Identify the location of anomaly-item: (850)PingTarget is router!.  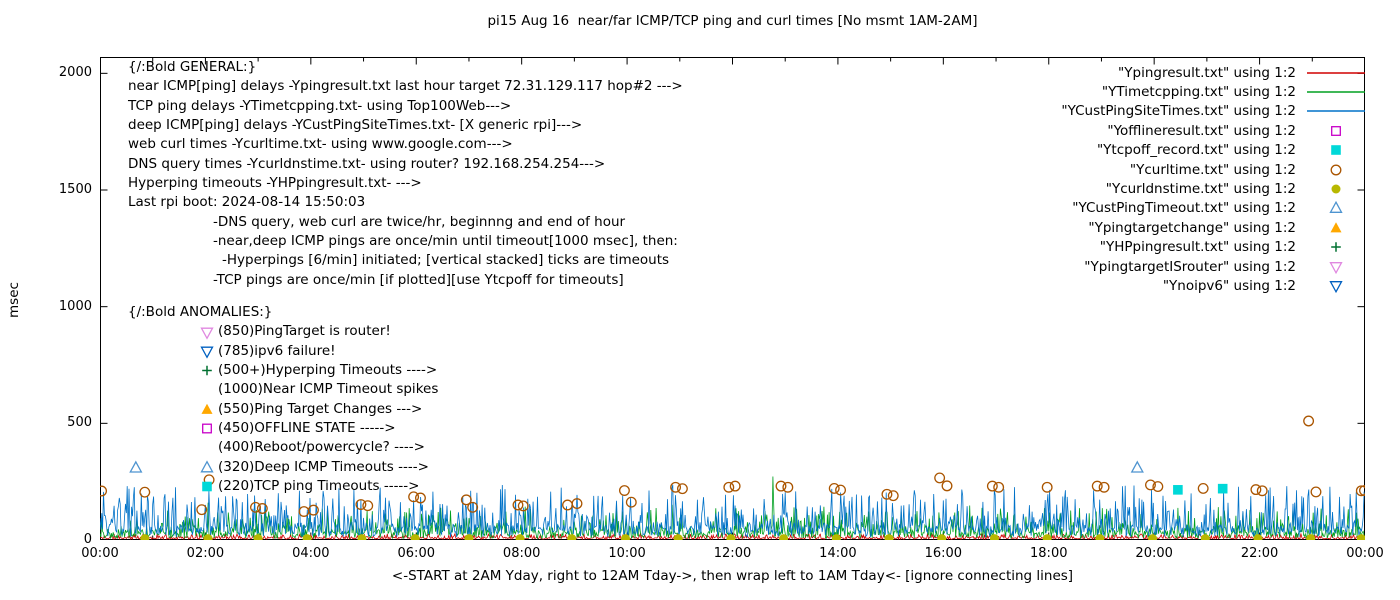
(283, 331).